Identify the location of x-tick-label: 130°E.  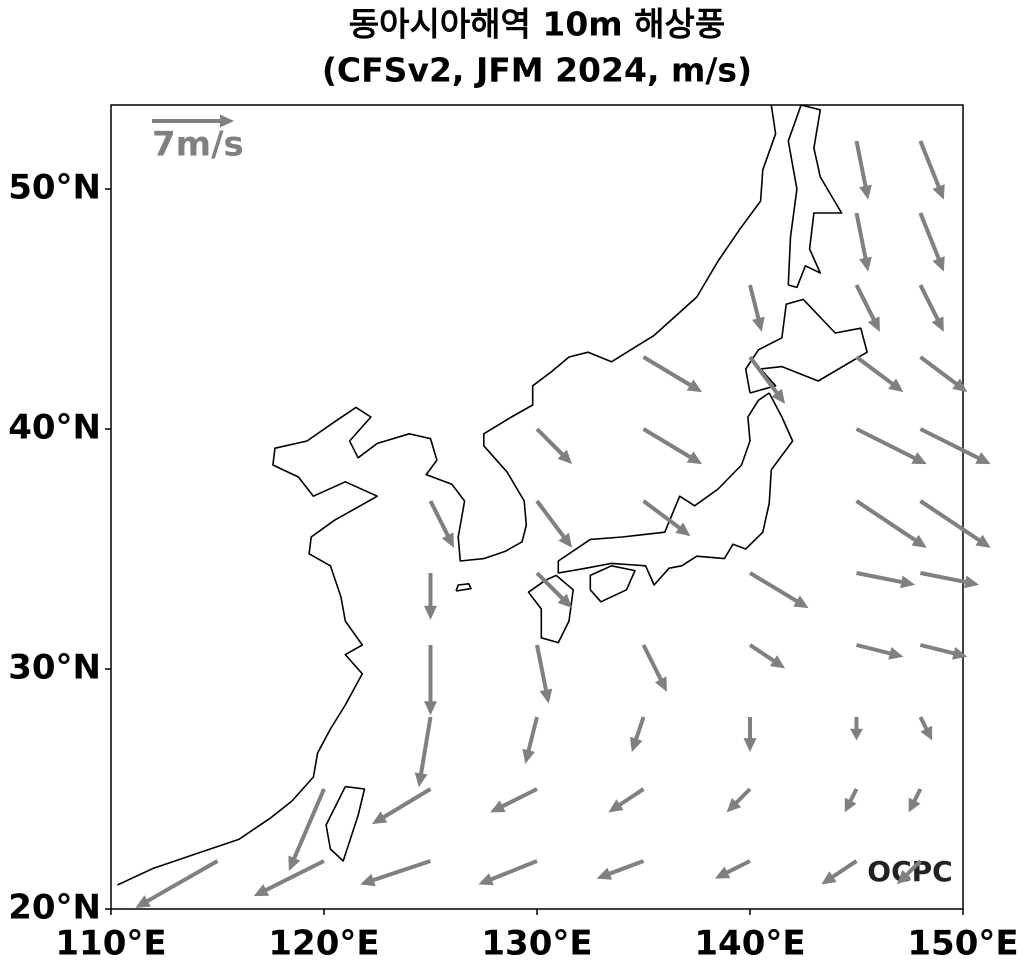
(536, 944).